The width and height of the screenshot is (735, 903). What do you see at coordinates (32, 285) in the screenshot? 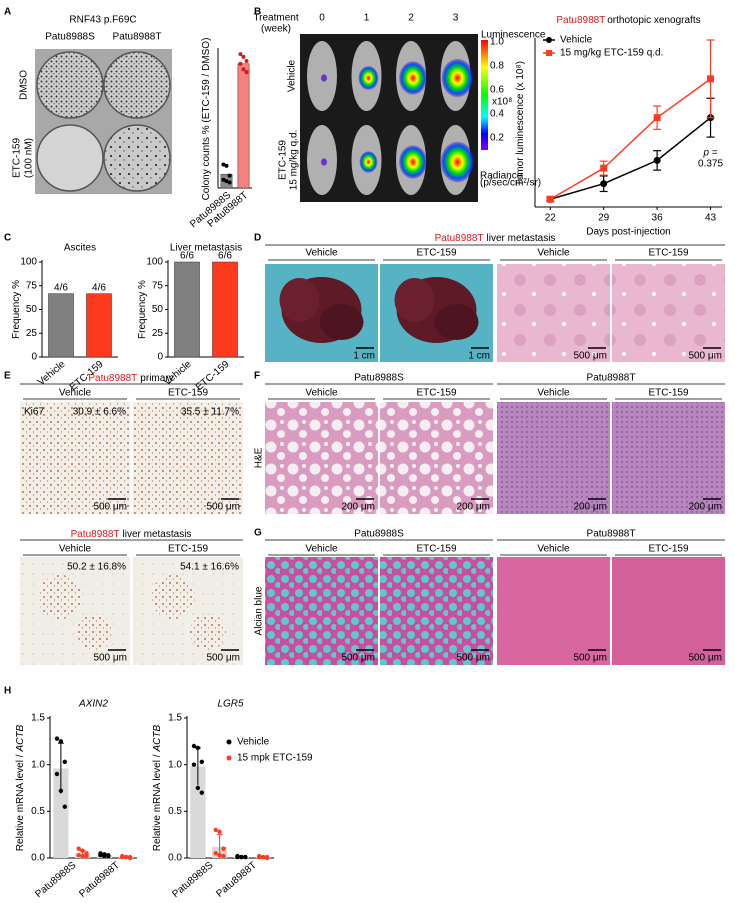
I see `y-tick-label: 75` at bounding box center [32, 285].